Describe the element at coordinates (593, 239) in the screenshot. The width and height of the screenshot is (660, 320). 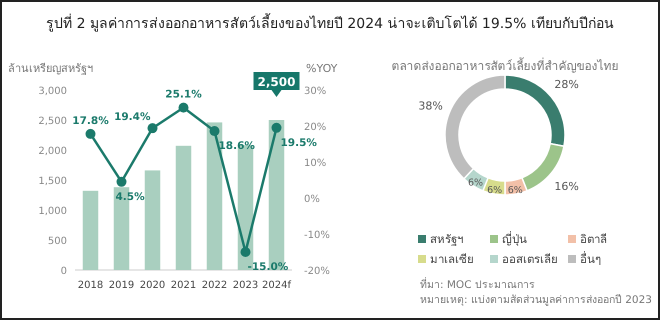
I see `legend-label: อิตาลี` at that location.